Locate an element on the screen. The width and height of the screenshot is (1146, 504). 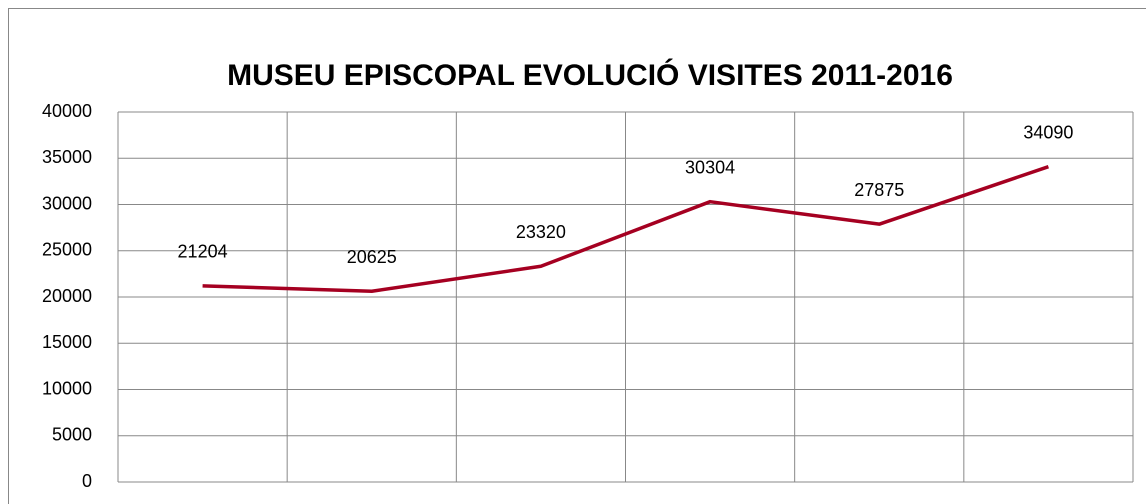
y-tick-label: 40000 is located at coordinates (67, 111).